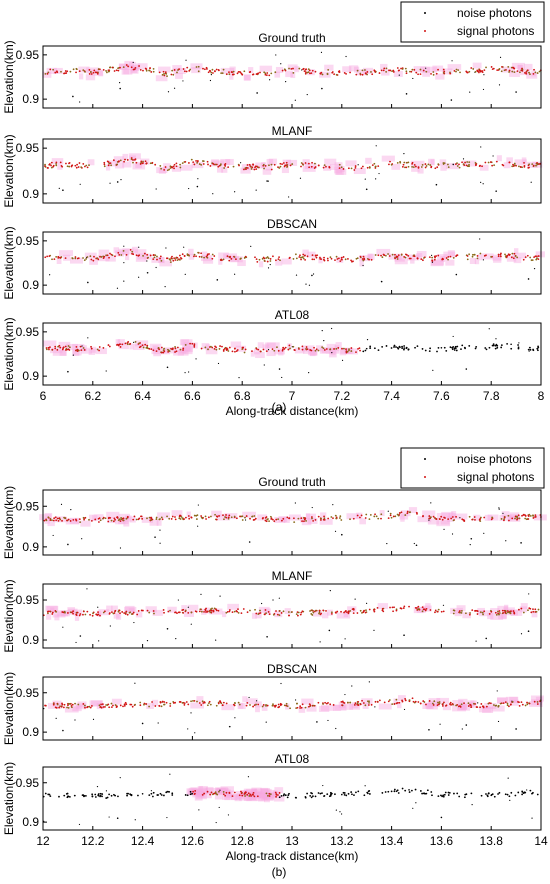  I want to click on noise-series, so click(296, 616).